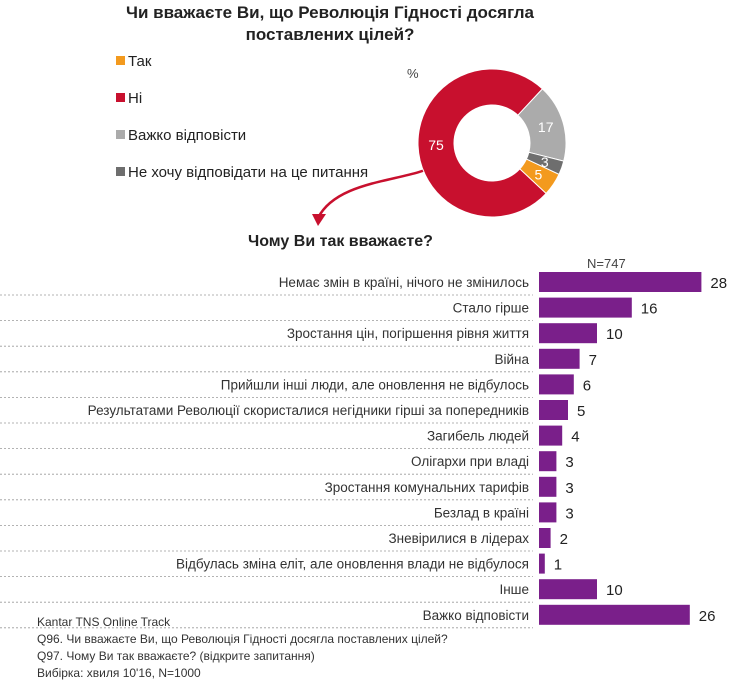  Describe the element at coordinates (593, 360) in the screenshot. I see `bar-value-label: 7` at that location.